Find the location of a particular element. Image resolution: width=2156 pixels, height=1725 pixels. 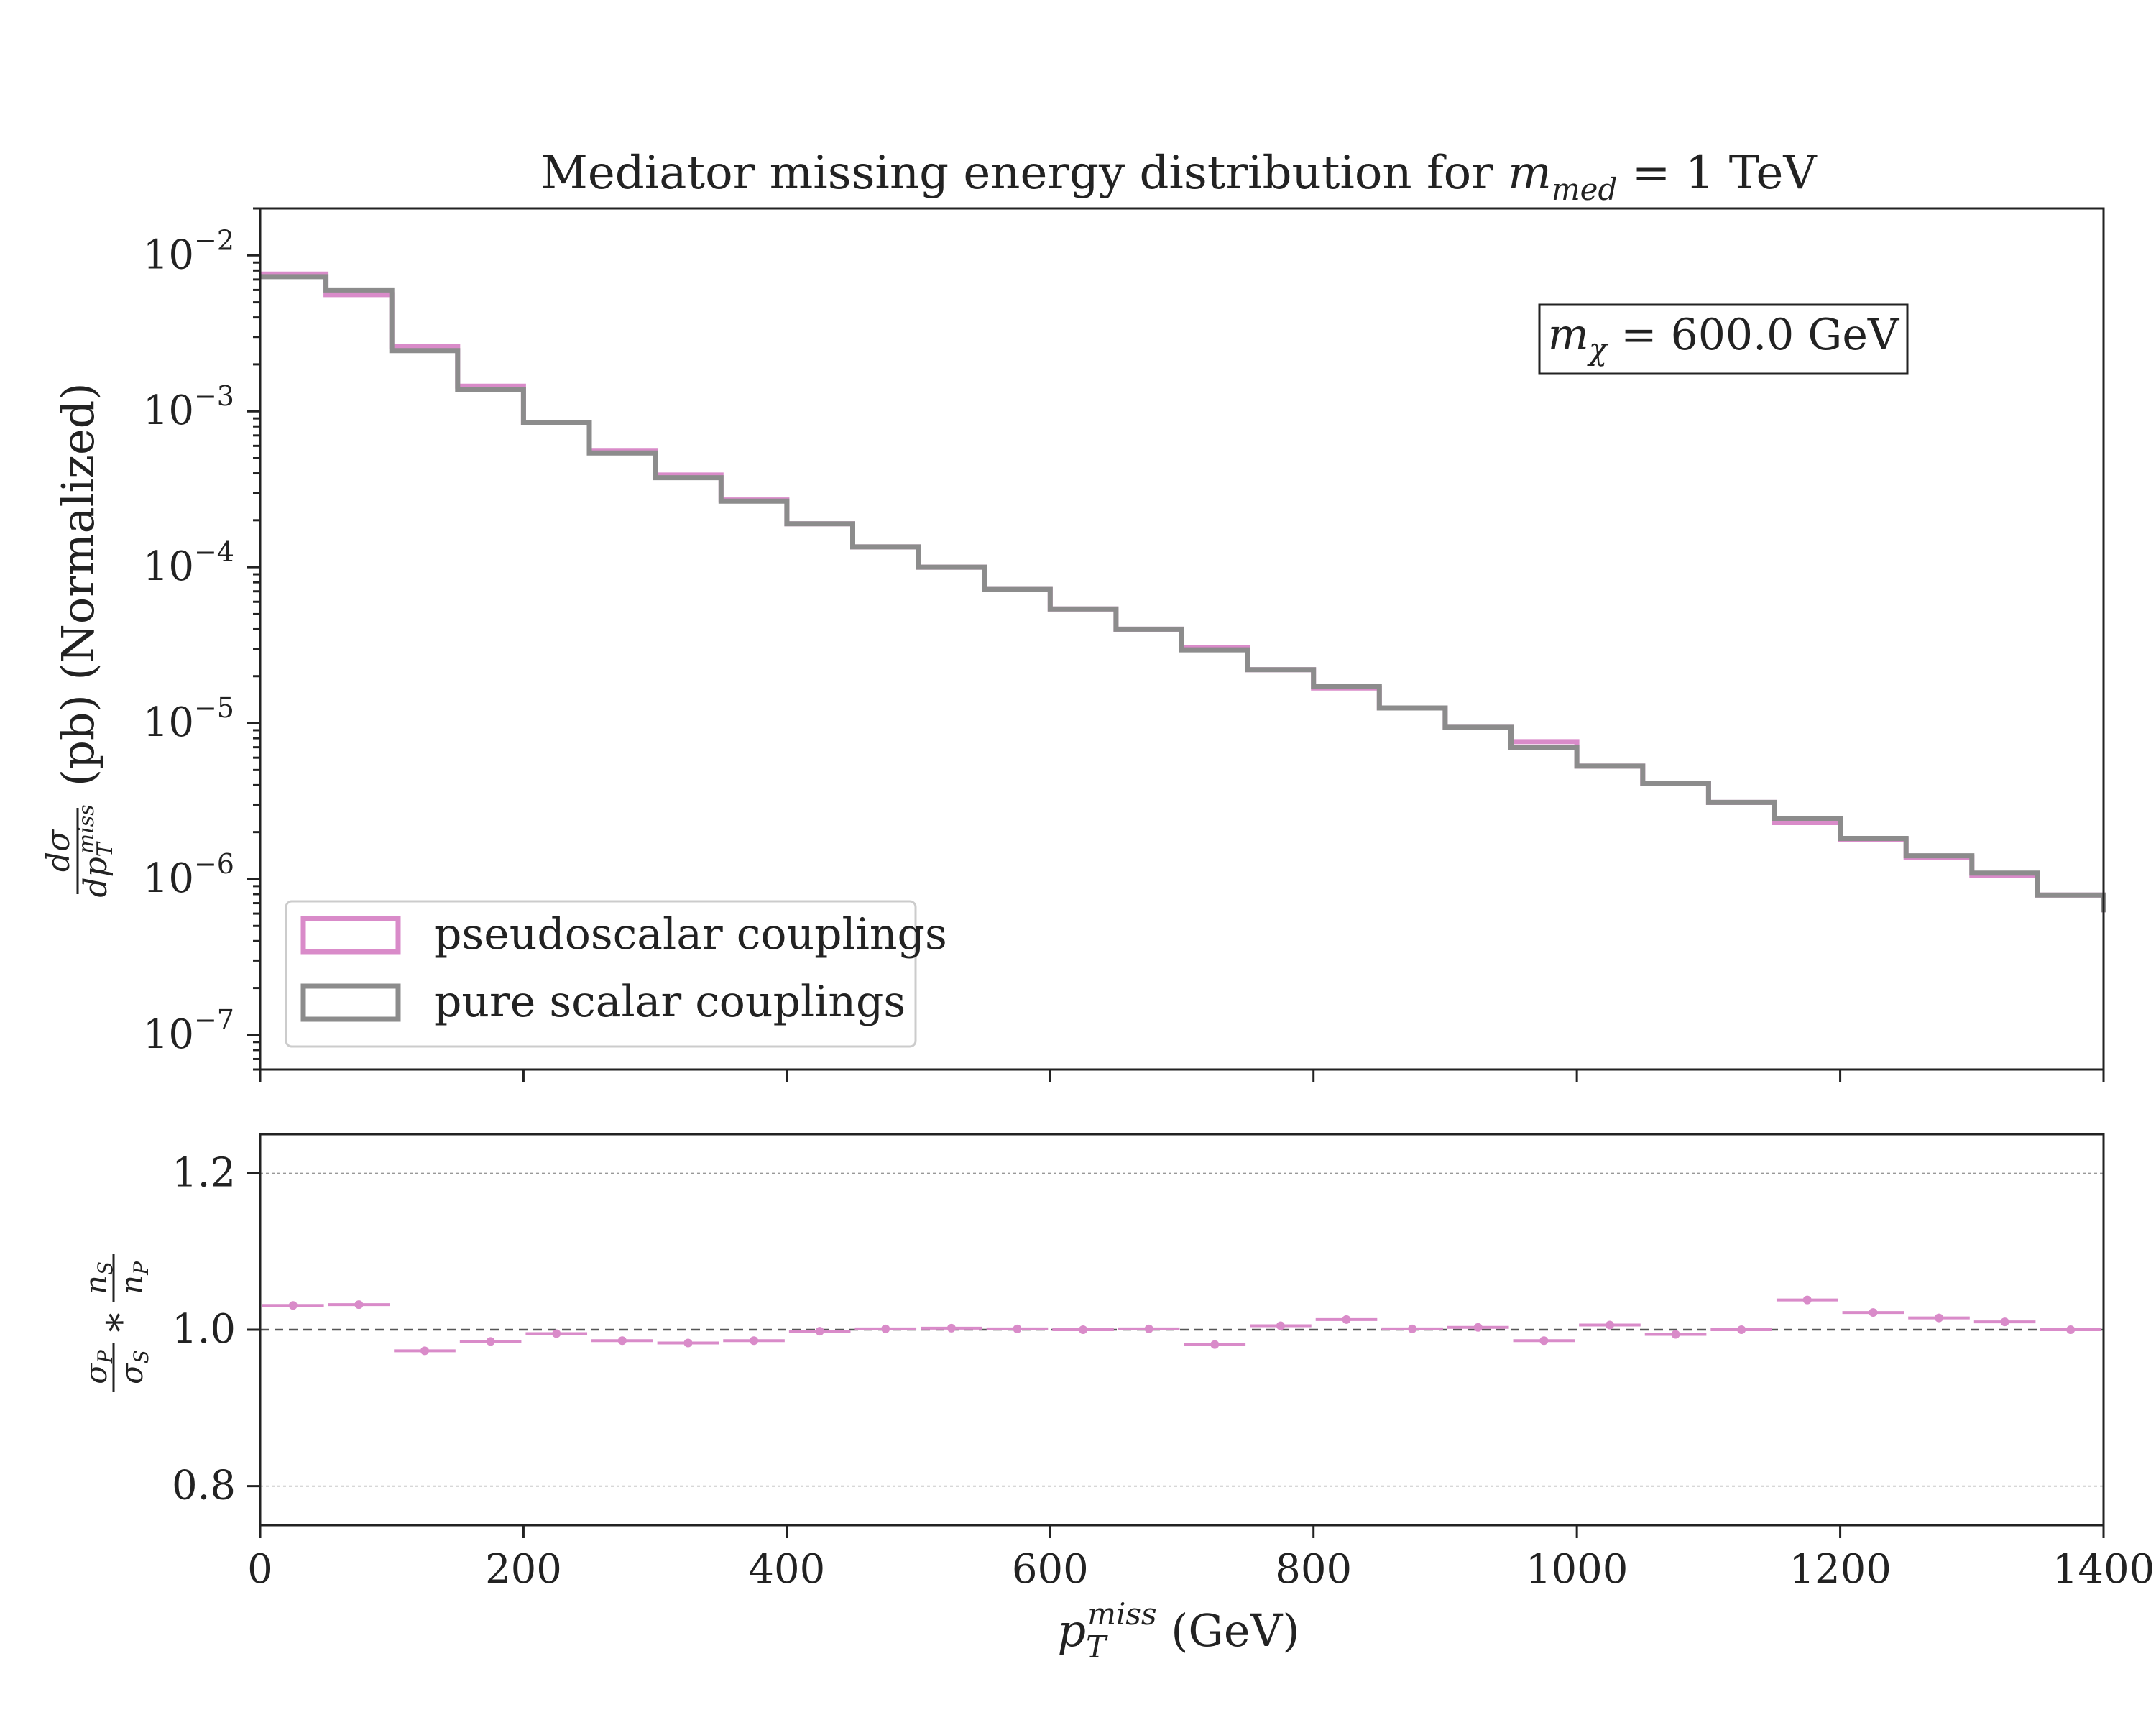

x-tick-label: 600 is located at coordinates (1050, 1569).